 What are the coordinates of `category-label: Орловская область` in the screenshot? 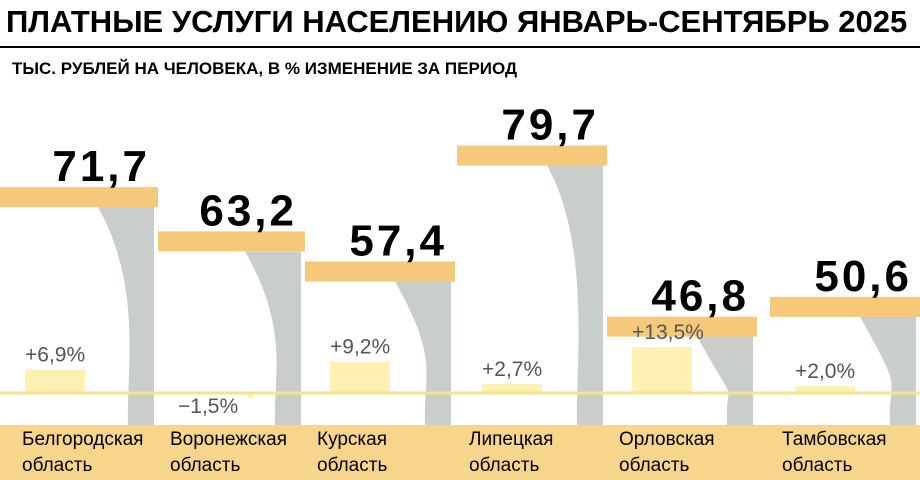 It's located at (667, 452).